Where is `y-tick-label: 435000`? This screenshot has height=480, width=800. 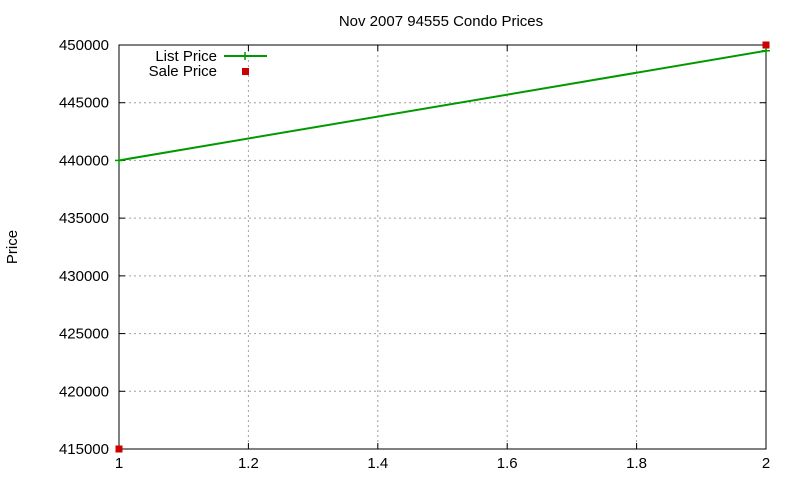
y-tick-label: 435000 is located at coordinates (84, 218).